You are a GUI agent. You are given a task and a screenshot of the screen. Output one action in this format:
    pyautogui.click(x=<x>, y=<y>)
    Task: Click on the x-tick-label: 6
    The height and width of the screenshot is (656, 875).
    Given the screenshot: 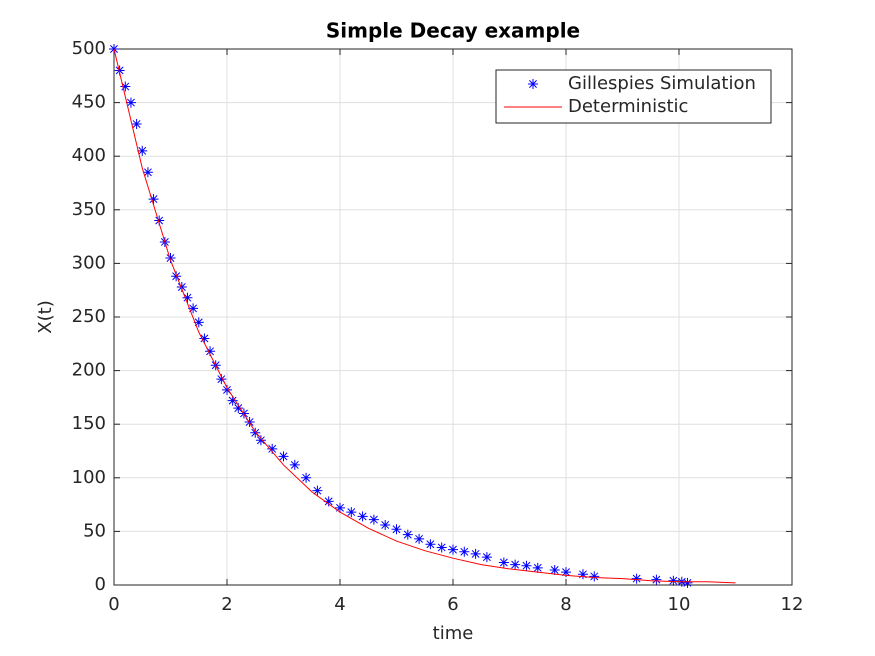 What is the action you would take?
    pyautogui.click(x=452, y=604)
    